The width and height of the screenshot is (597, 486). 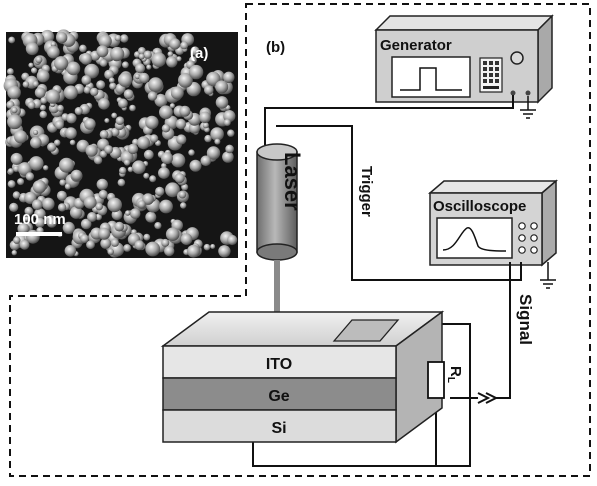 I want to click on oscilloscope-top-face, so click(x=493, y=187).